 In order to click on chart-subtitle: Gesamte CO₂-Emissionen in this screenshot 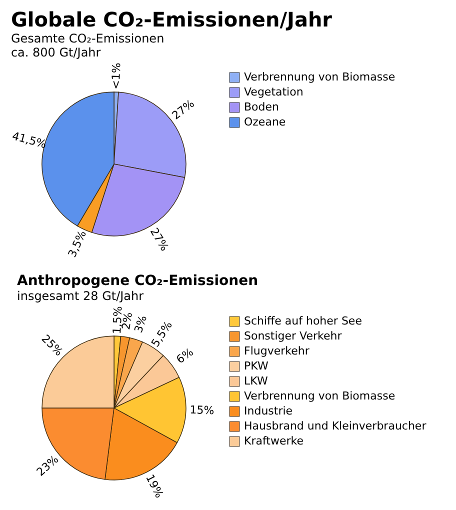, I will do `click(87, 39)`.